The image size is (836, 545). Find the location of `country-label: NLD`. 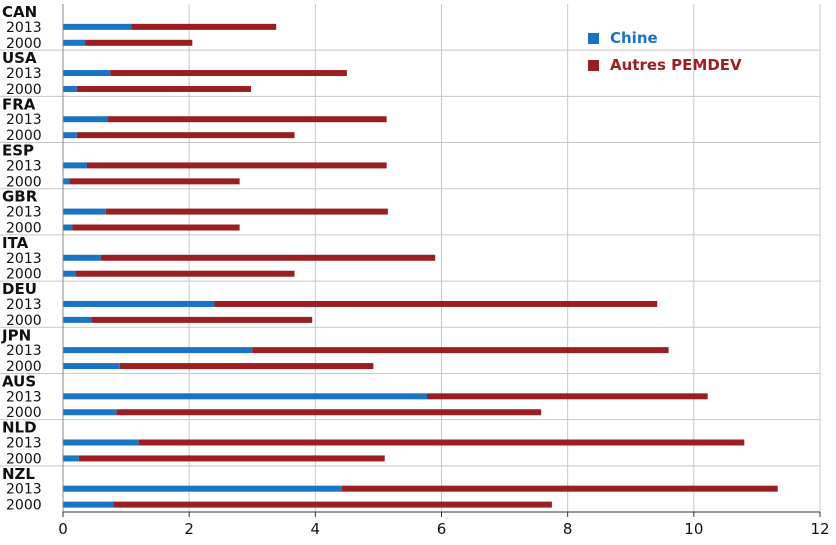

country-label: NLD is located at coordinates (19, 428).